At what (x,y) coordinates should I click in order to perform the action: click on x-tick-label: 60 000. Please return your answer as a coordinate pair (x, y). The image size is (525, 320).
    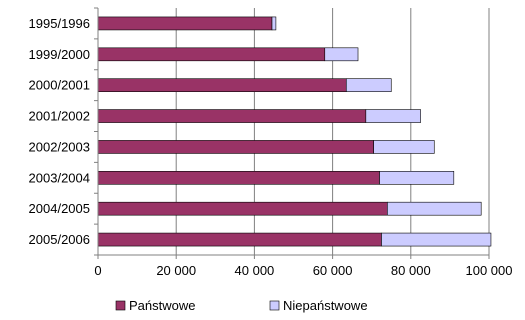
    Looking at the image, I should click on (333, 270).